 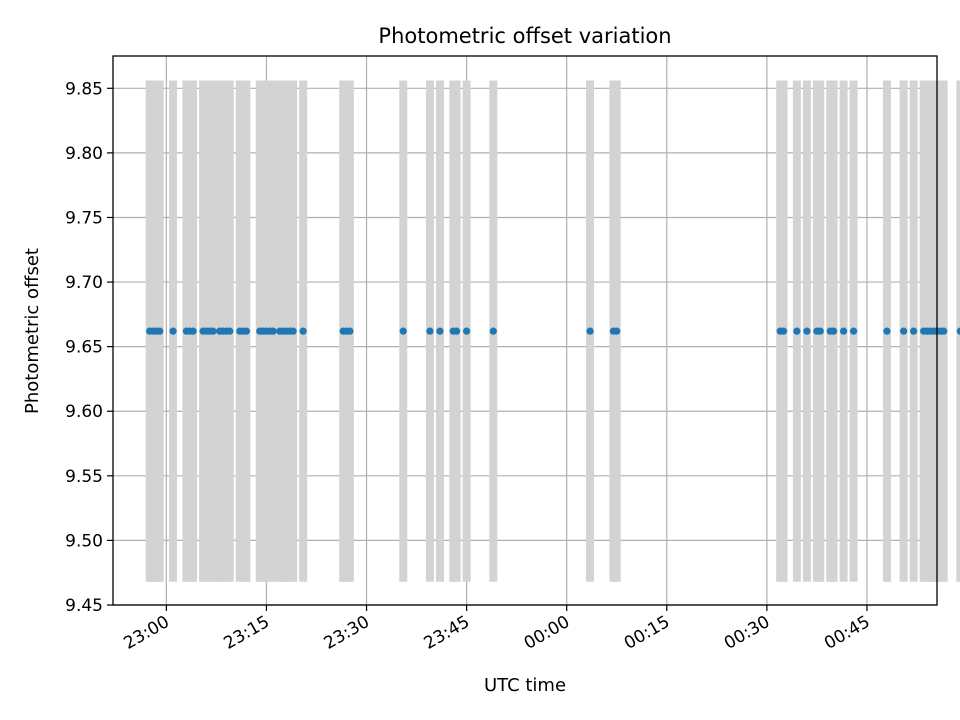 I want to click on y-tick-label: 9.45, so click(x=84, y=606).